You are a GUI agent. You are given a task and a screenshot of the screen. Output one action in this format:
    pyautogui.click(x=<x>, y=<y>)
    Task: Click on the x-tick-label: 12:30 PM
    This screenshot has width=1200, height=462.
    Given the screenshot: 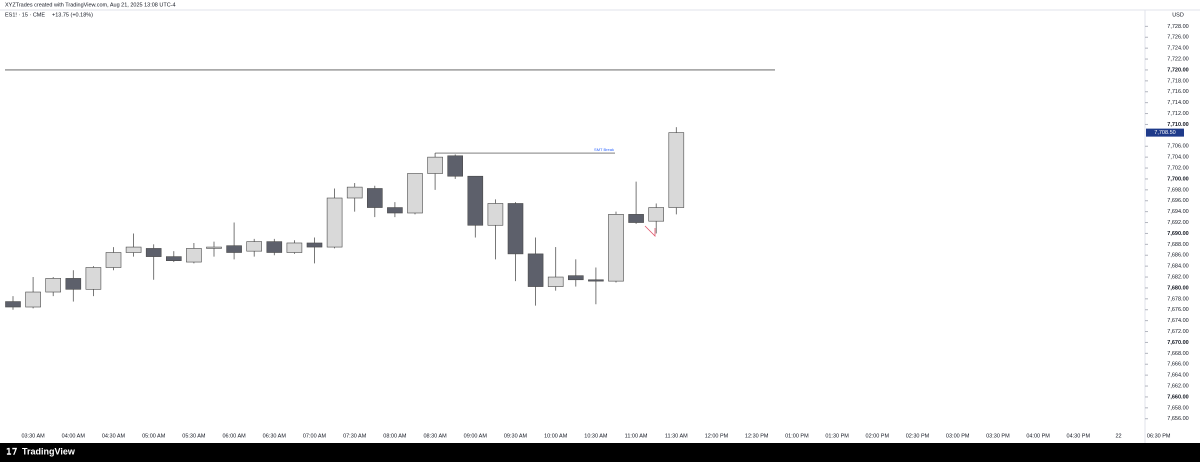 What is the action you would take?
    pyautogui.click(x=757, y=436)
    